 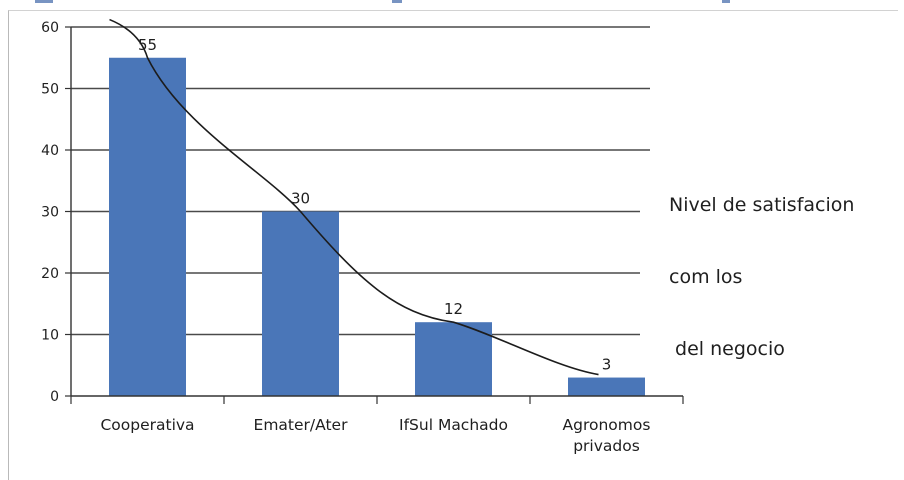 I want to click on x-tick-label: IfSul Machado, so click(x=453, y=425).